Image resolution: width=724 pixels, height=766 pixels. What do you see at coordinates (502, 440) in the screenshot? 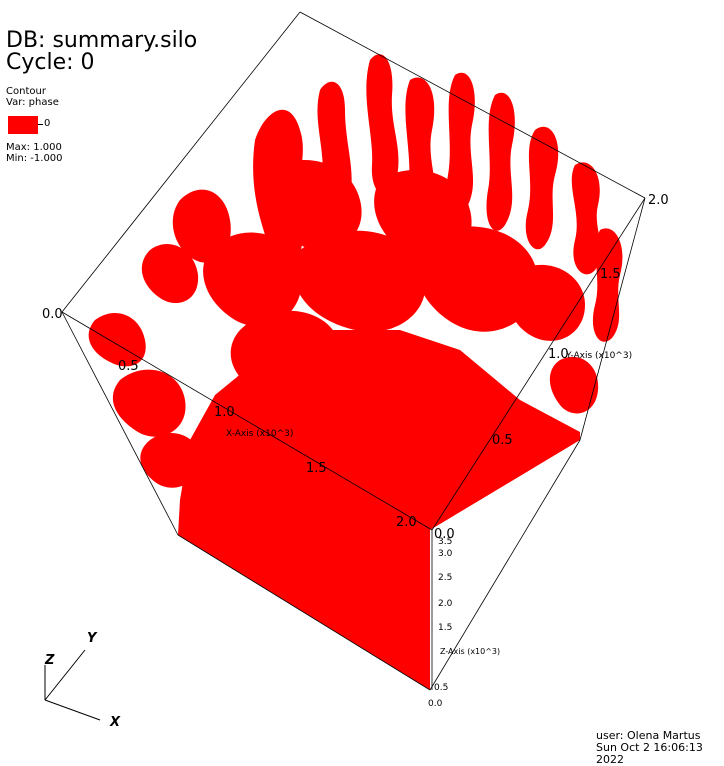
I see `y-tick-1: 0.5` at bounding box center [502, 440].